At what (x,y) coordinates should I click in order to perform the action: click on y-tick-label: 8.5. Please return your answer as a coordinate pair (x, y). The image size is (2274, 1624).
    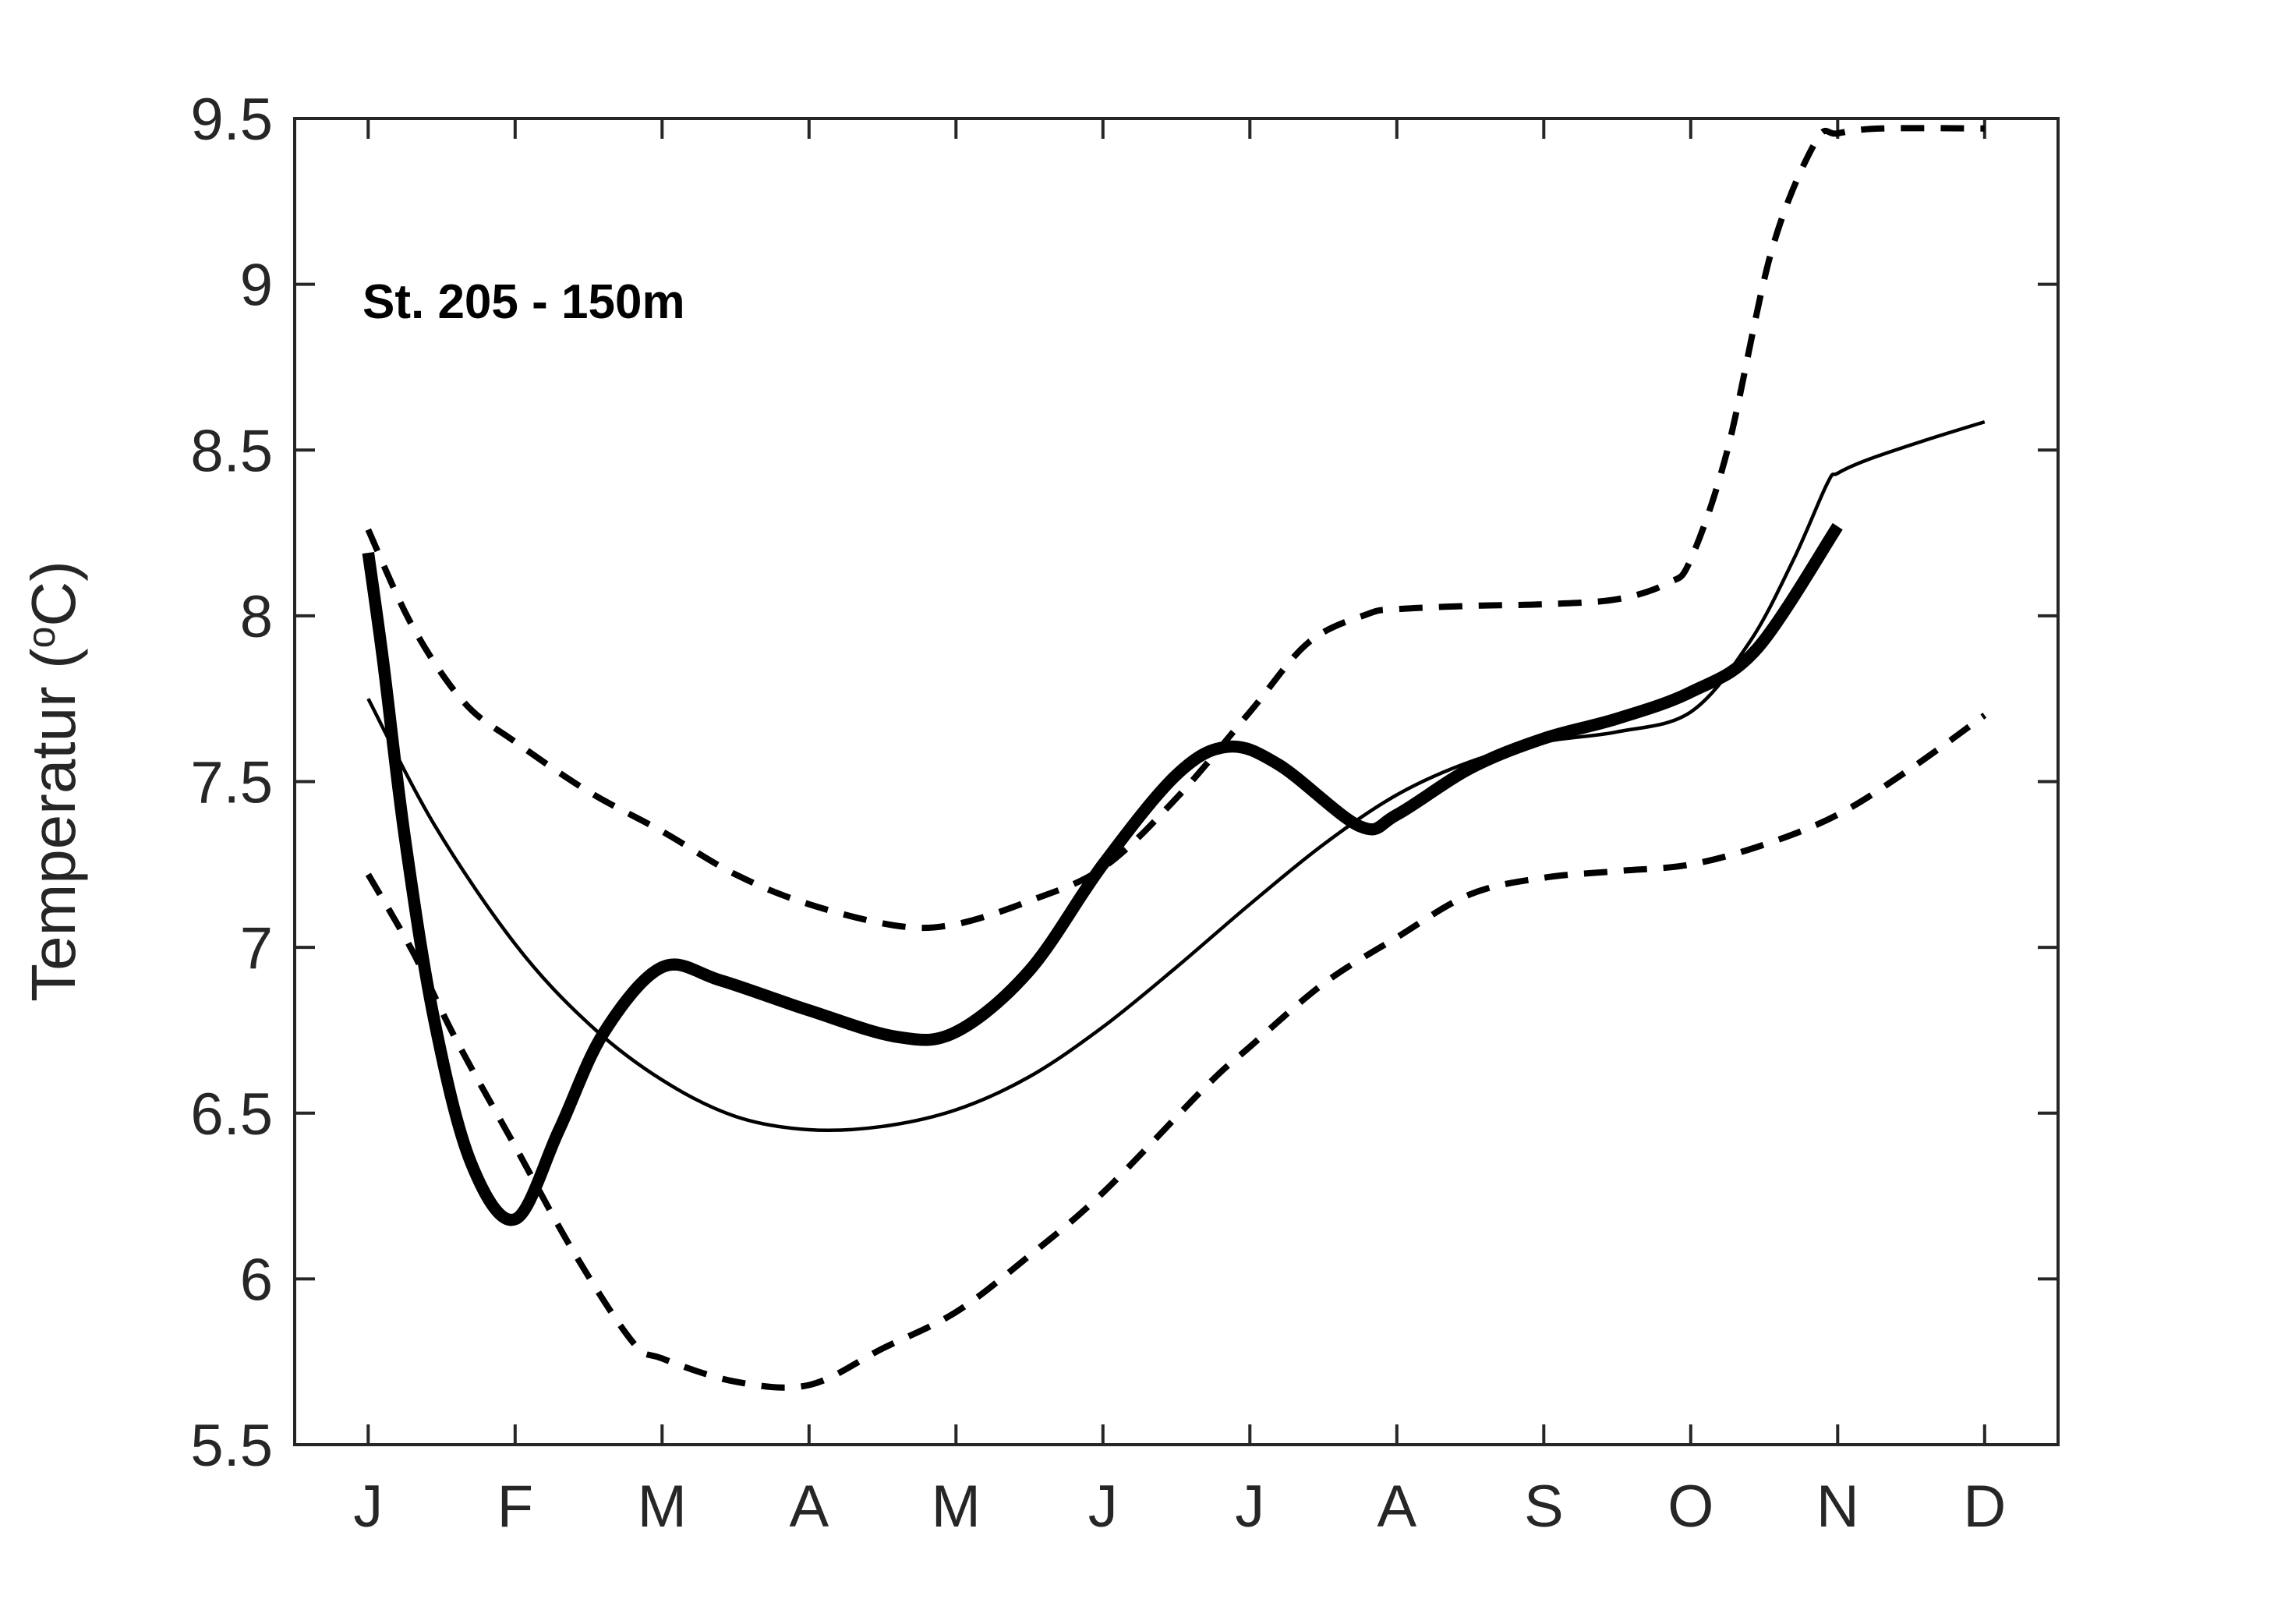
    Looking at the image, I should click on (231, 451).